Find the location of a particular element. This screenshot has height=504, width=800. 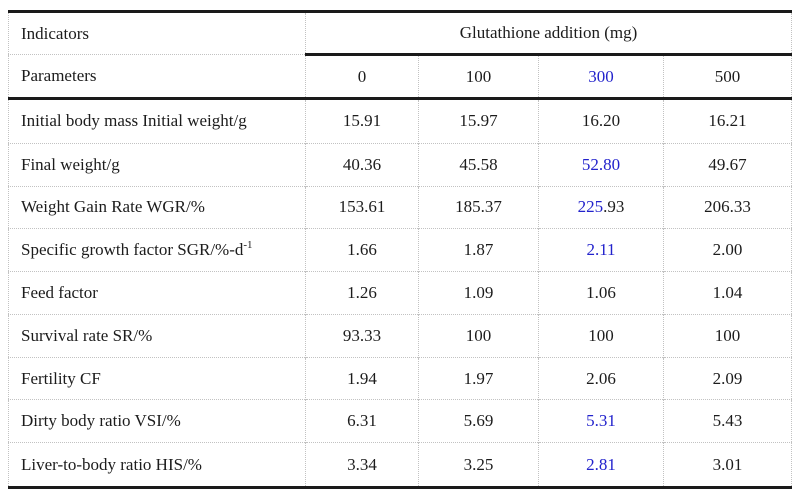

value-cell: 1.94 is located at coordinates (362, 378).